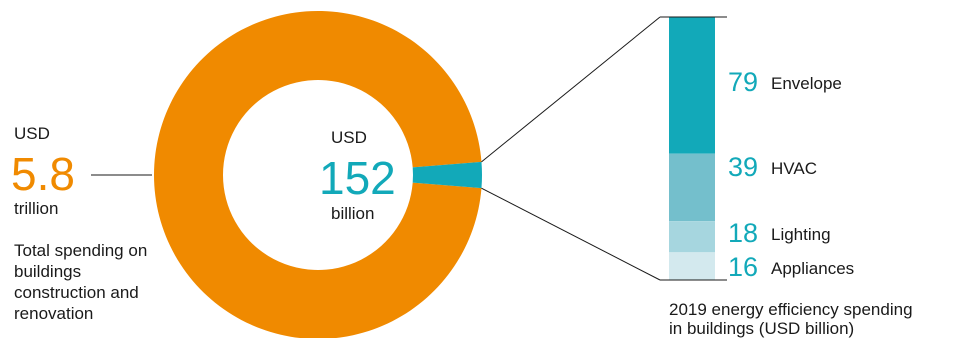 The height and width of the screenshot is (338, 971). Describe the element at coordinates (692, 266) in the screenshot. I see `bar-segment-appliances` at that location.